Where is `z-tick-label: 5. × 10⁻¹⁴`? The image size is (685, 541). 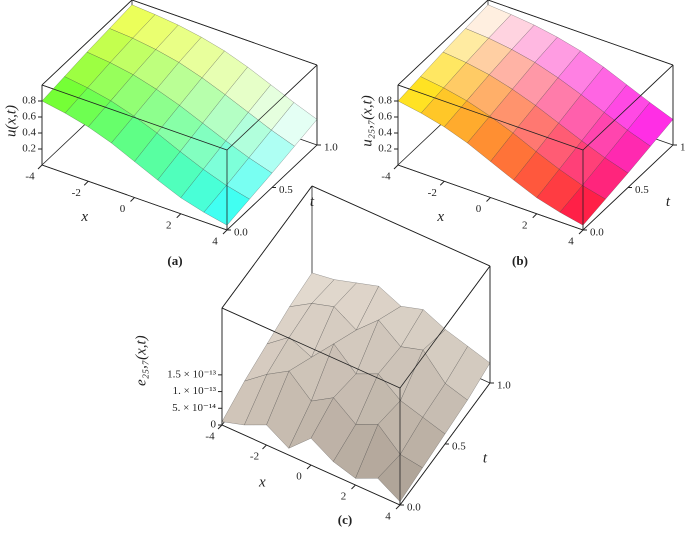
z-tick-label: 5. × 10⁻¹⁴ is located at coordinates (194, 408).